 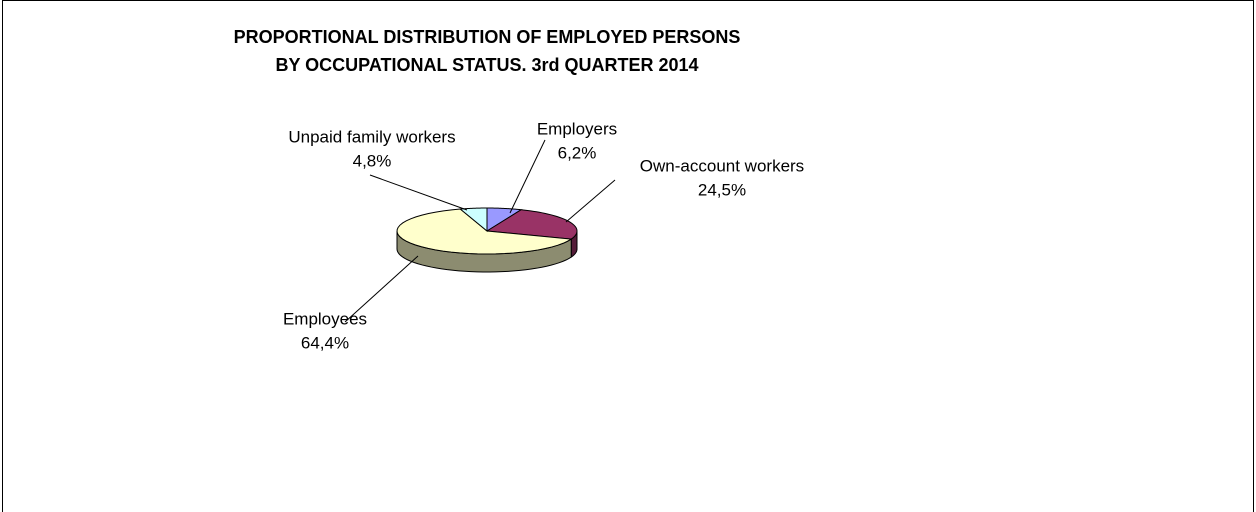 I want to click on data-label-name: Employers, so click(x=577, y=128).